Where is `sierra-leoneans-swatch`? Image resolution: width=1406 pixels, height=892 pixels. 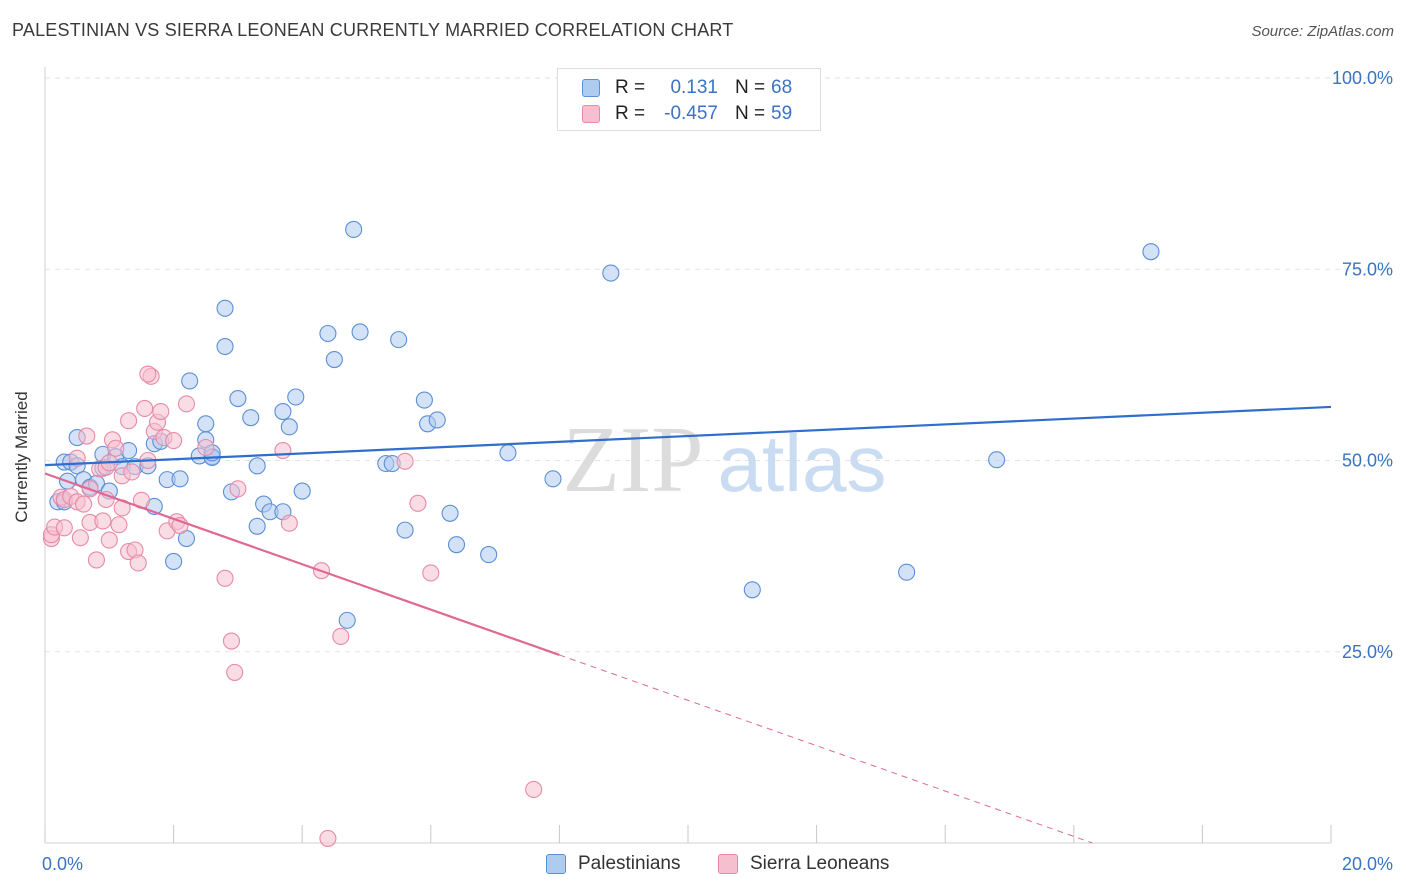 sierra-leoneans-swatch is located at coordinates (591, 114).